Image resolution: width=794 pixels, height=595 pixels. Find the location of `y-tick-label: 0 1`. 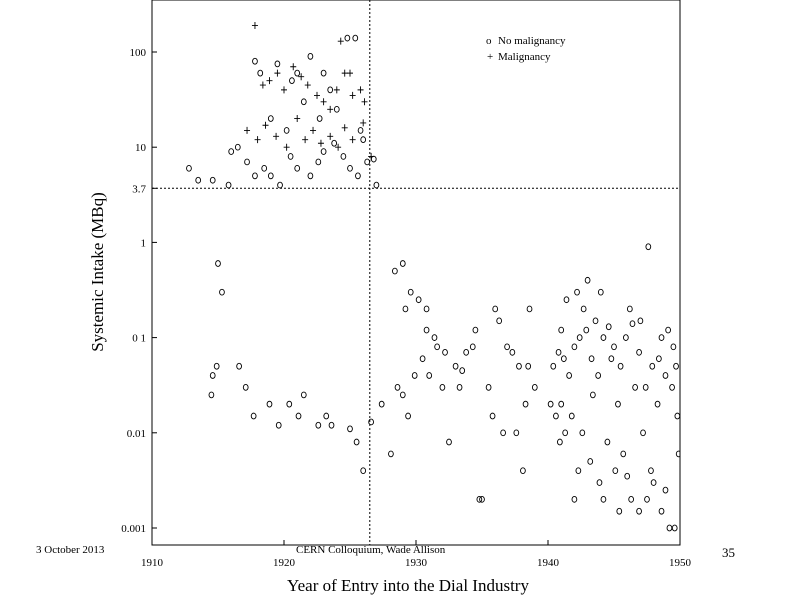

y-tick-label: 0 1 is located at coordinates (139, 339).